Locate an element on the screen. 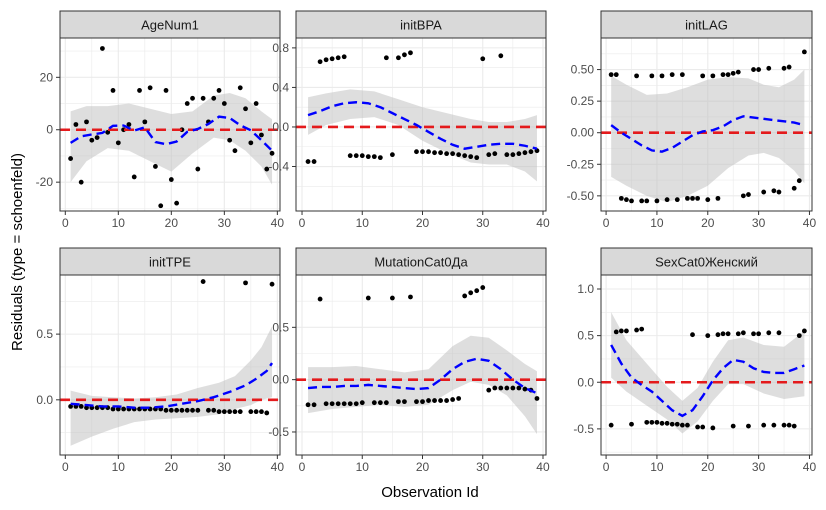 The height and width of the screenshot is (510, 826). y-tick-label: -0.5 is located at coordinates (583, 429).